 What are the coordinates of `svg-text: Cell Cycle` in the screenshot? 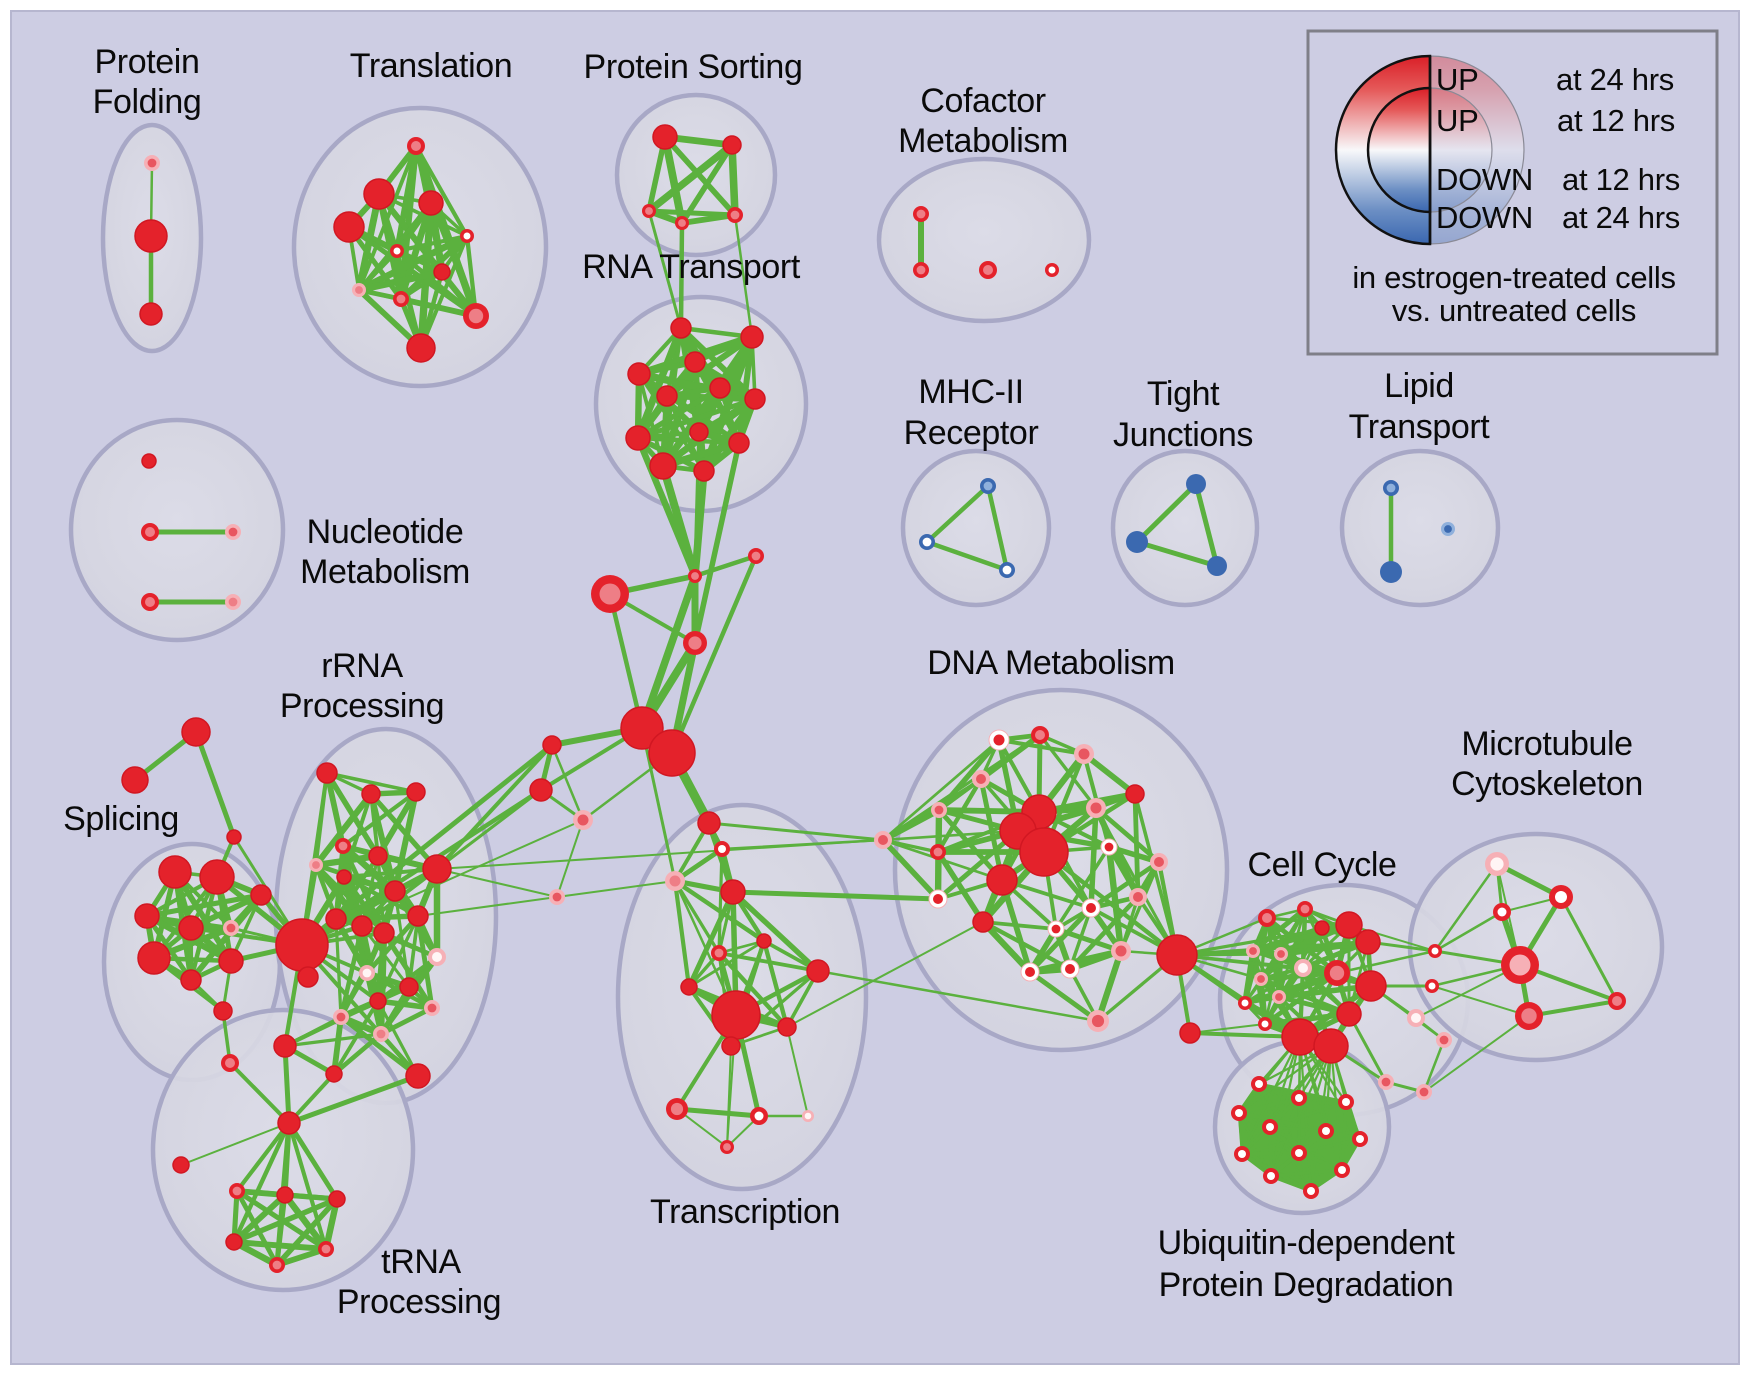 It's located at (1321, 865).